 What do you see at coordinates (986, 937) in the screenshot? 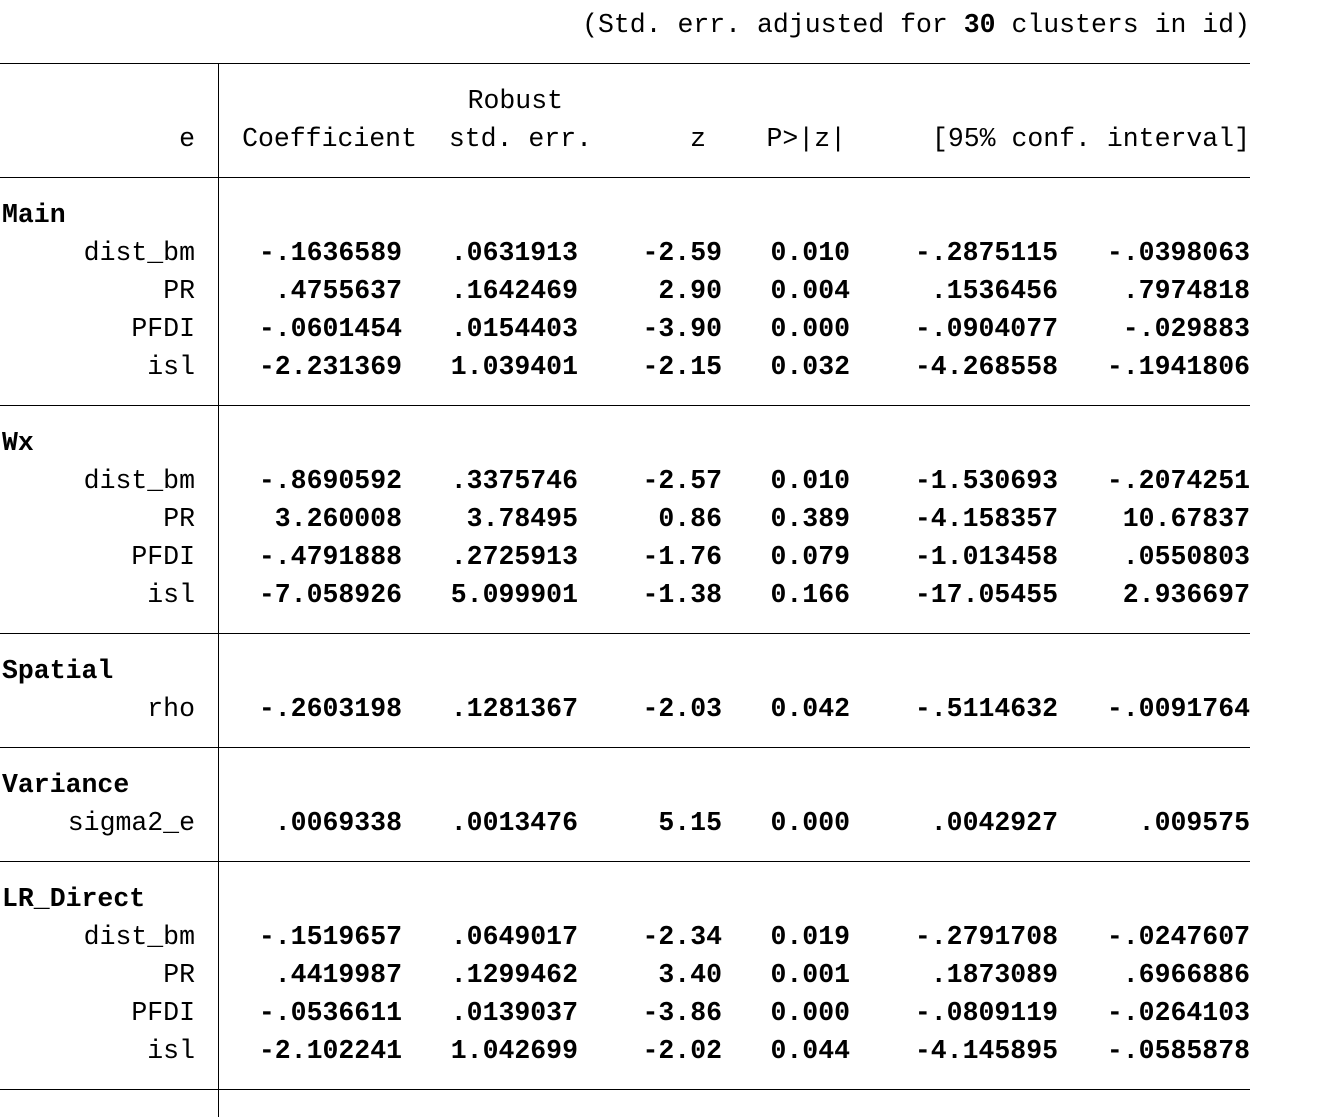
I see `ci-lower: -.2791708` at bounding box center [986, 937].